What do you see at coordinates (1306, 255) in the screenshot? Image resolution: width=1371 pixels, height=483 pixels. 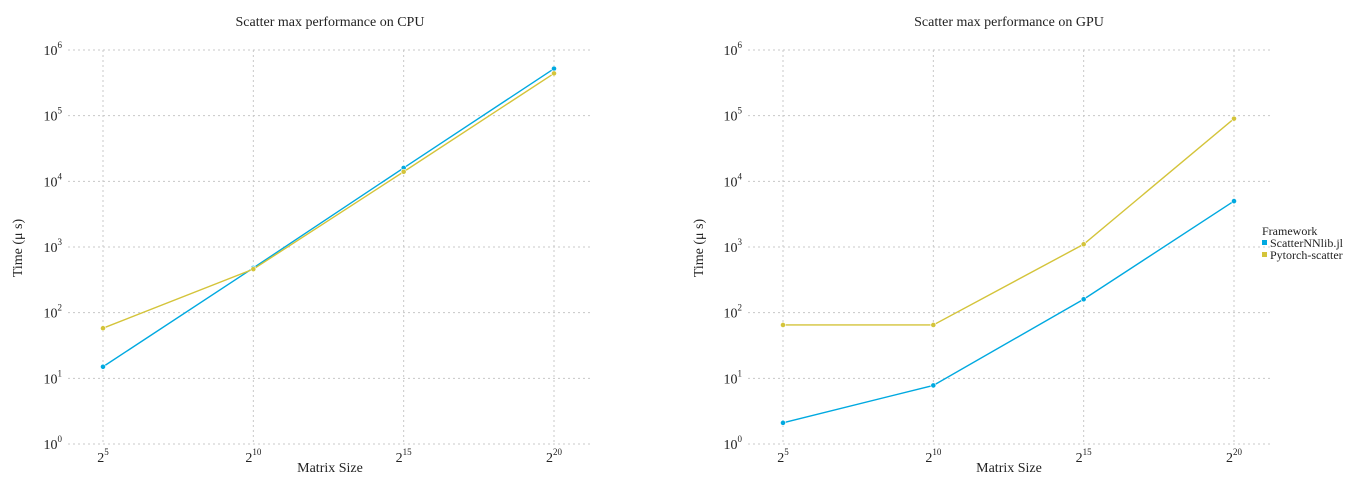 I see `legend-label: Pytorch-scatter` at bounding box center [1306, 255].